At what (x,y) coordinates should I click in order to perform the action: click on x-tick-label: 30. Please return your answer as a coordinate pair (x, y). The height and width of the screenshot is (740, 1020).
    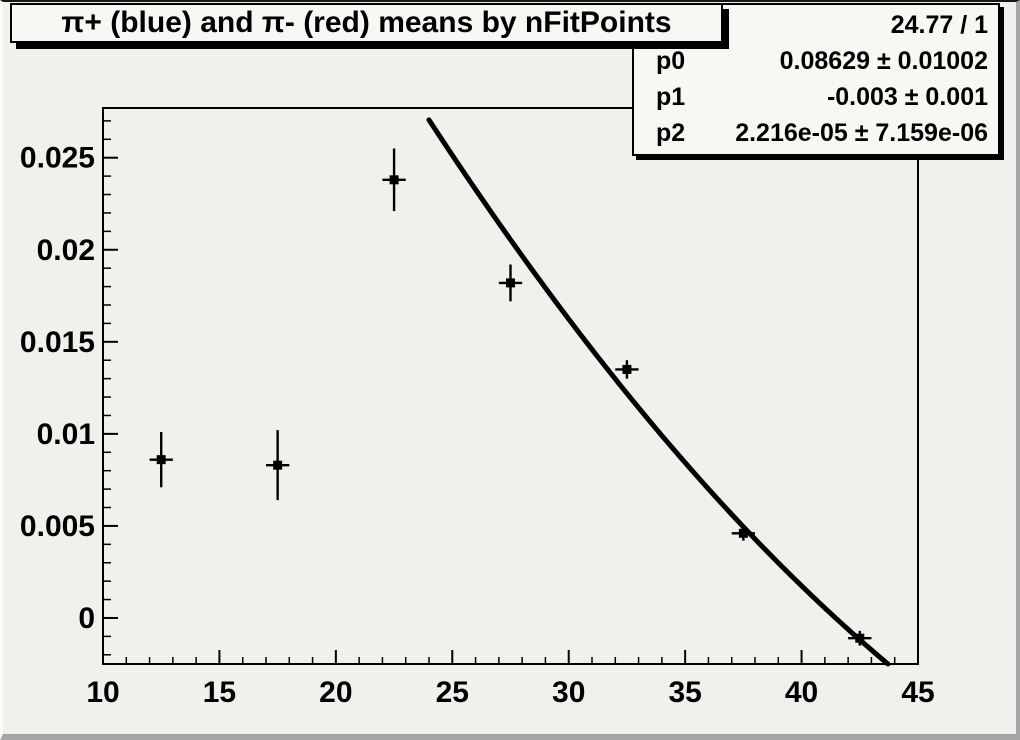
    Looking at the image, I should click on (568, 692).